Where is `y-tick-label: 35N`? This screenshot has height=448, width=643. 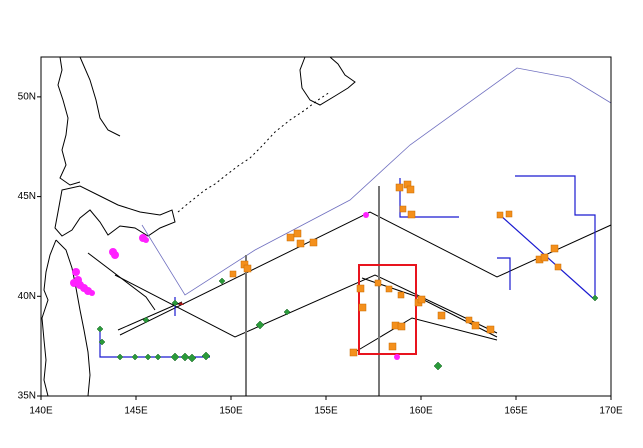
y-tick-label: 35N is located at coordinates (27, 396).